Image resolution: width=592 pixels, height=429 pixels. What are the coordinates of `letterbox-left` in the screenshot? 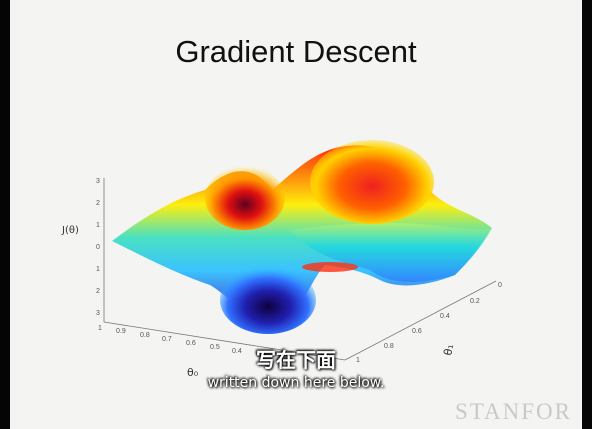 It's located at (5, 214).